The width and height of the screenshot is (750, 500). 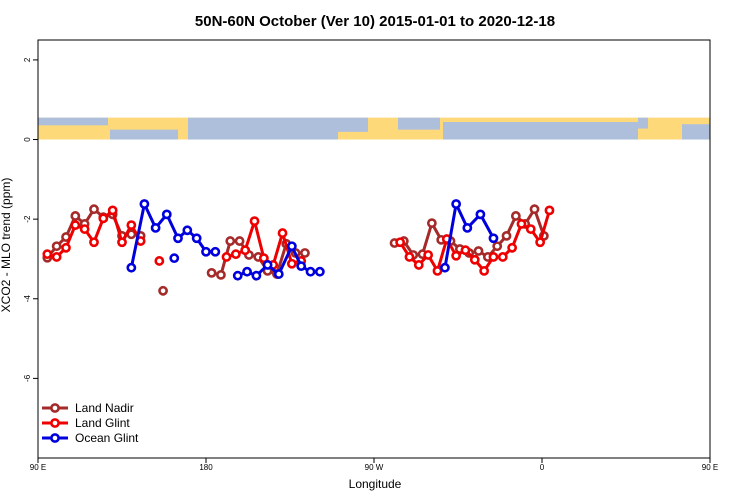 I want to click on plot-marks, so click(x=298, y=247).